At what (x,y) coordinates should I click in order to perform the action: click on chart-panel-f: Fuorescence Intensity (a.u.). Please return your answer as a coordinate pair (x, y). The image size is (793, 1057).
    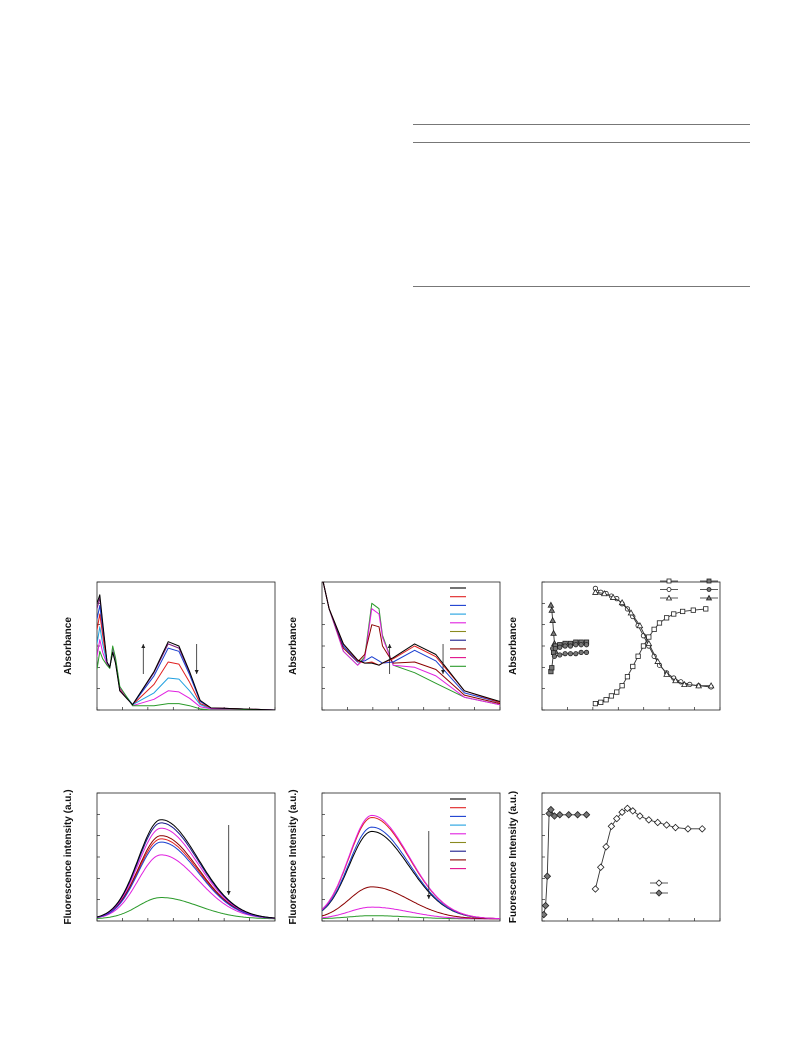
    Looking at the image, I should click on (630, 872).